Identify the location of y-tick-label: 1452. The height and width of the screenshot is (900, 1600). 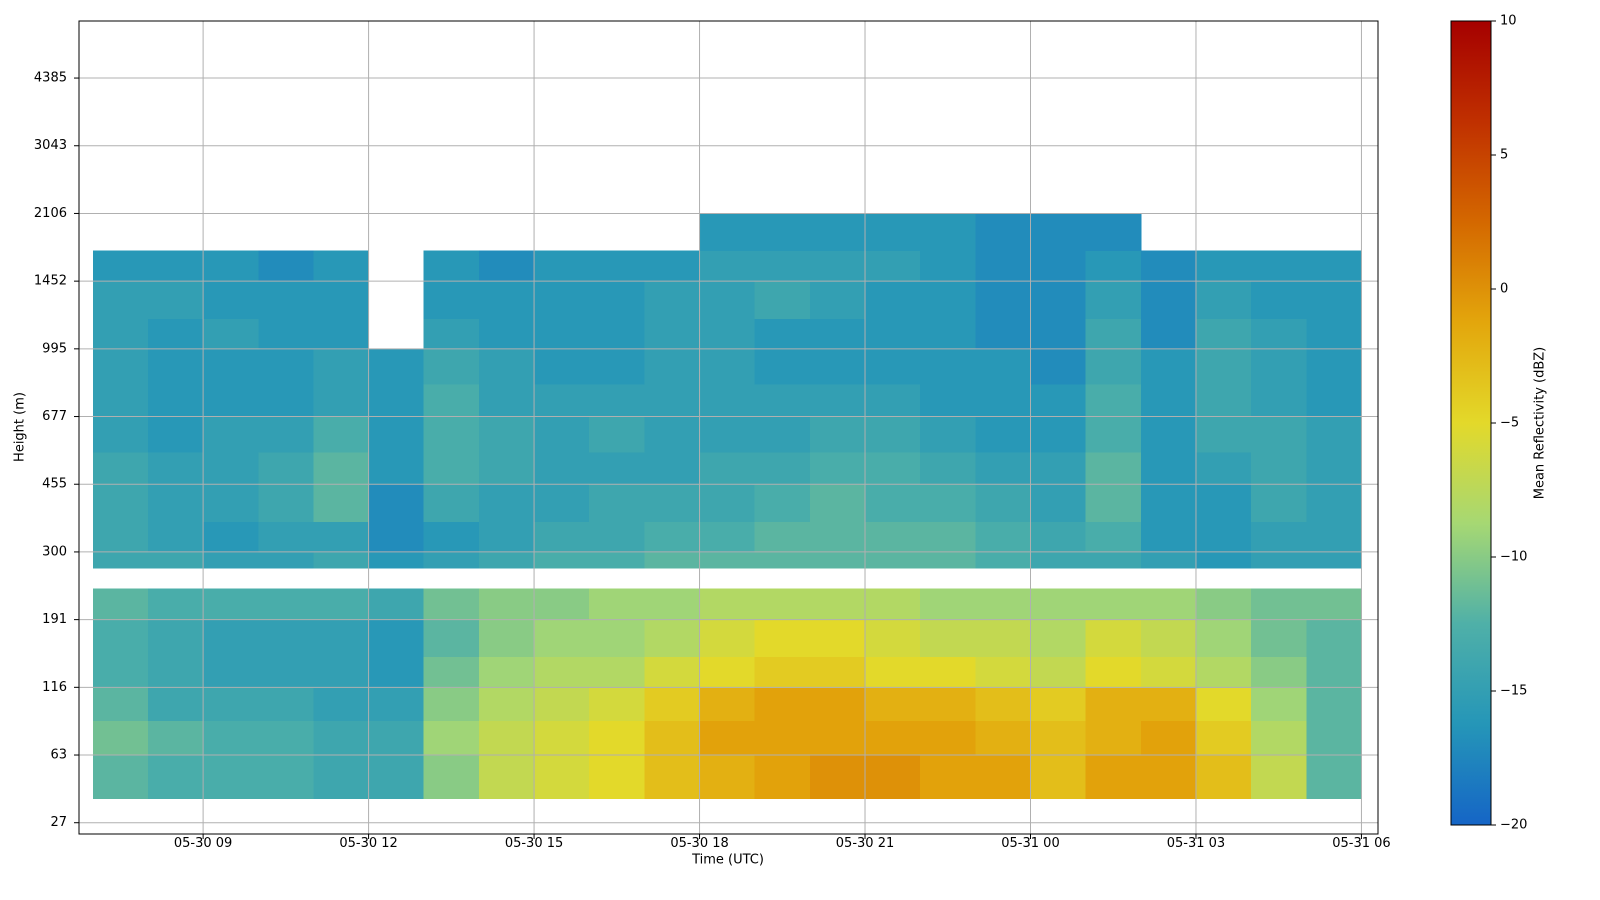
(50, 281).